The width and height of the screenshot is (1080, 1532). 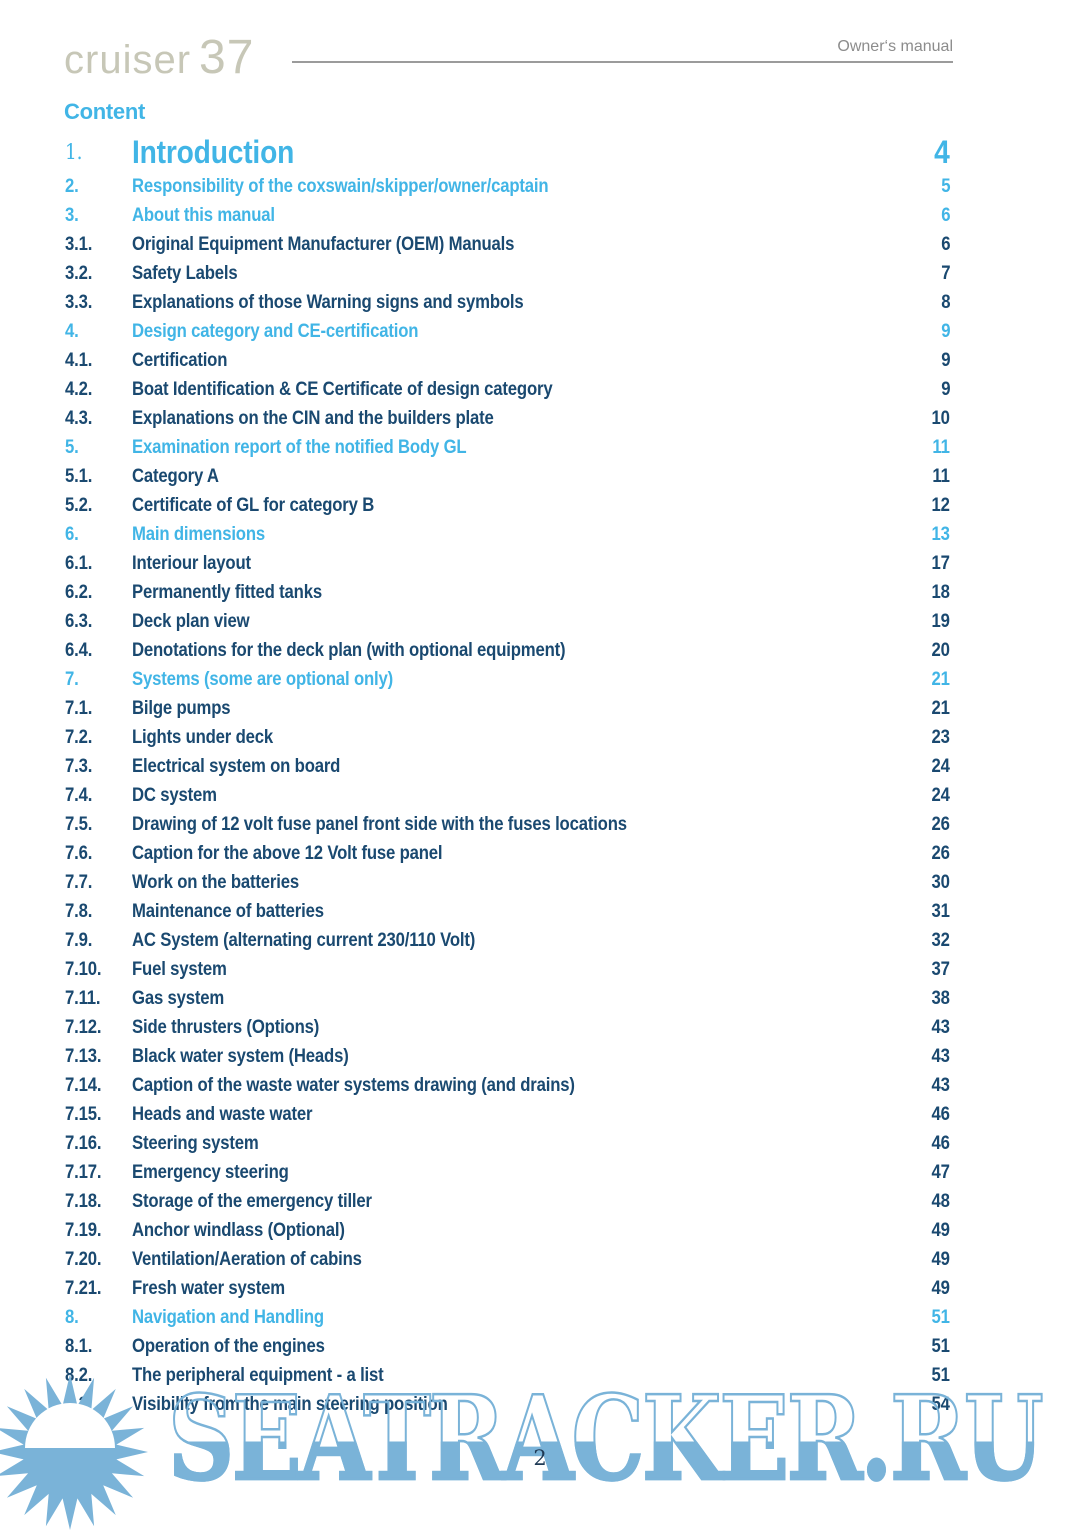 I want to click on toc-entry-title: The peripheral equipment - a list, so click(x=501, y=1376).